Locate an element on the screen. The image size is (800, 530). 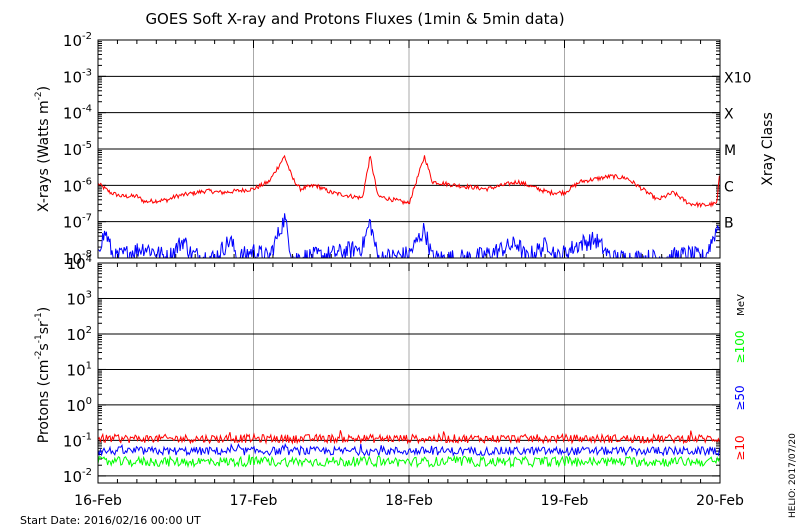
credit-label: HELIO: 2017/07/20 is located at coordinates (793, 475).